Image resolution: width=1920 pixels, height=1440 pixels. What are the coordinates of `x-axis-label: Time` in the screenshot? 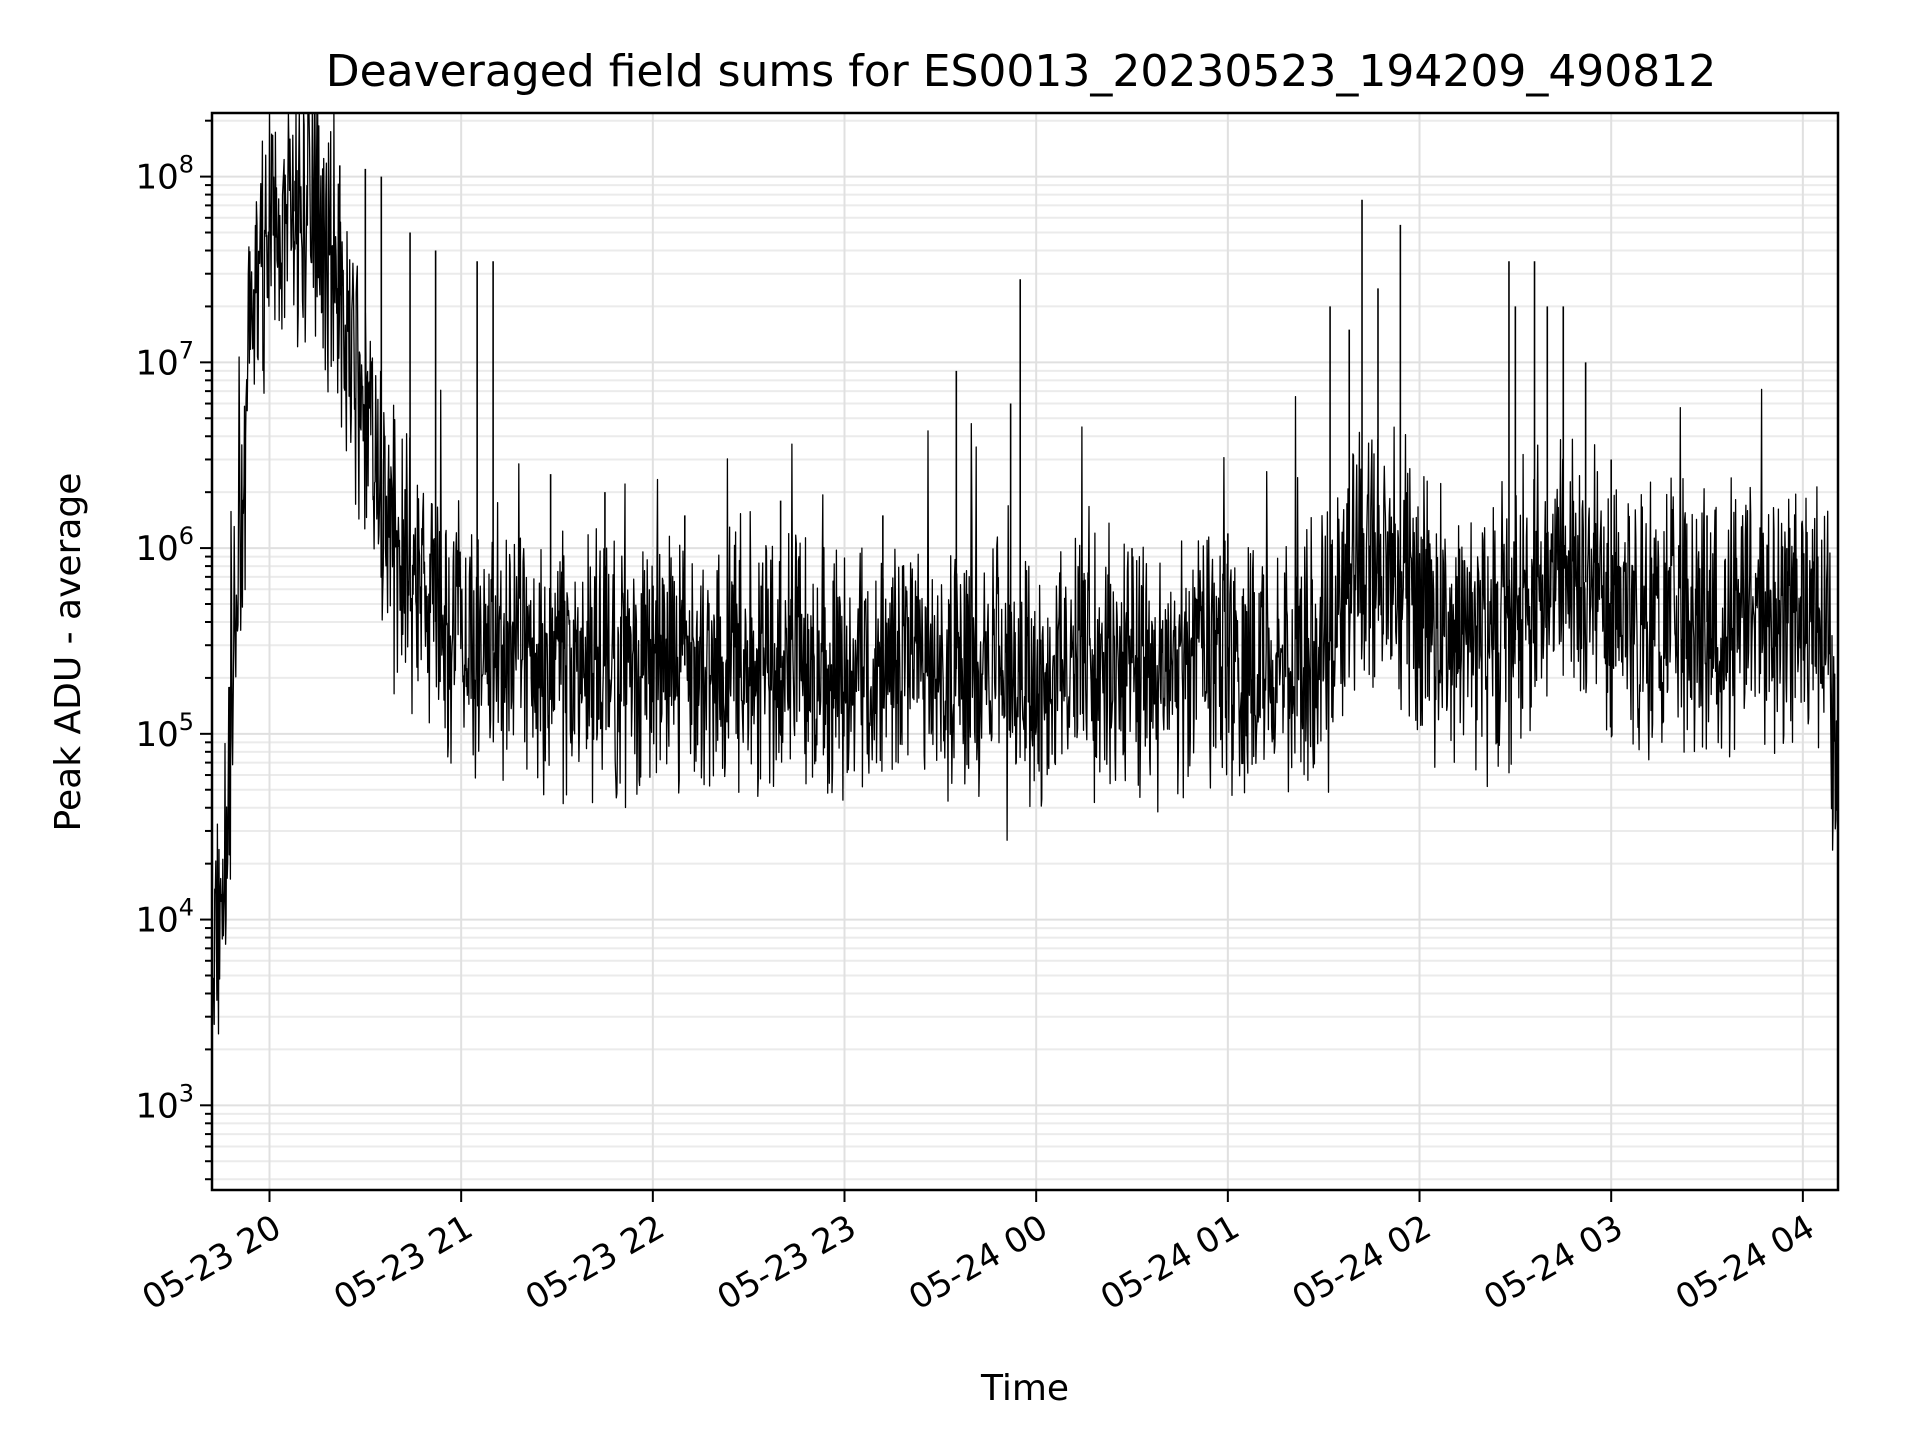 It's located at (1024, 1388).